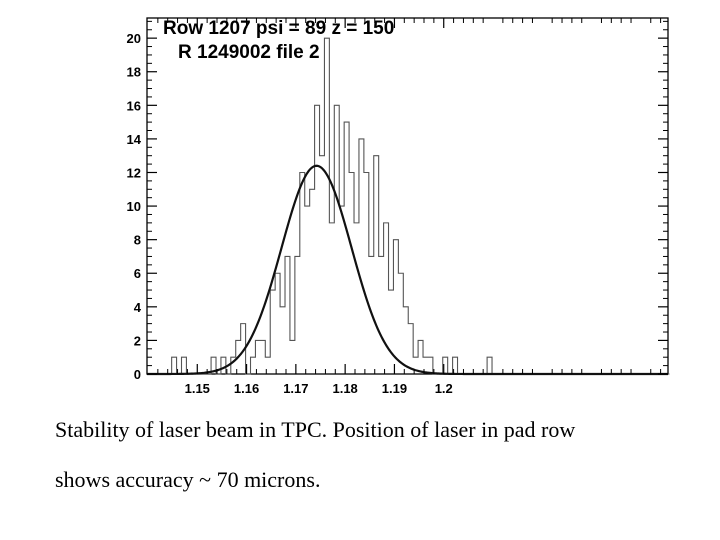 The image size is (720, 540). Describe the element at coordinates (137, 374) in the screenshot. I see `y-tick-label: 0` at that location.